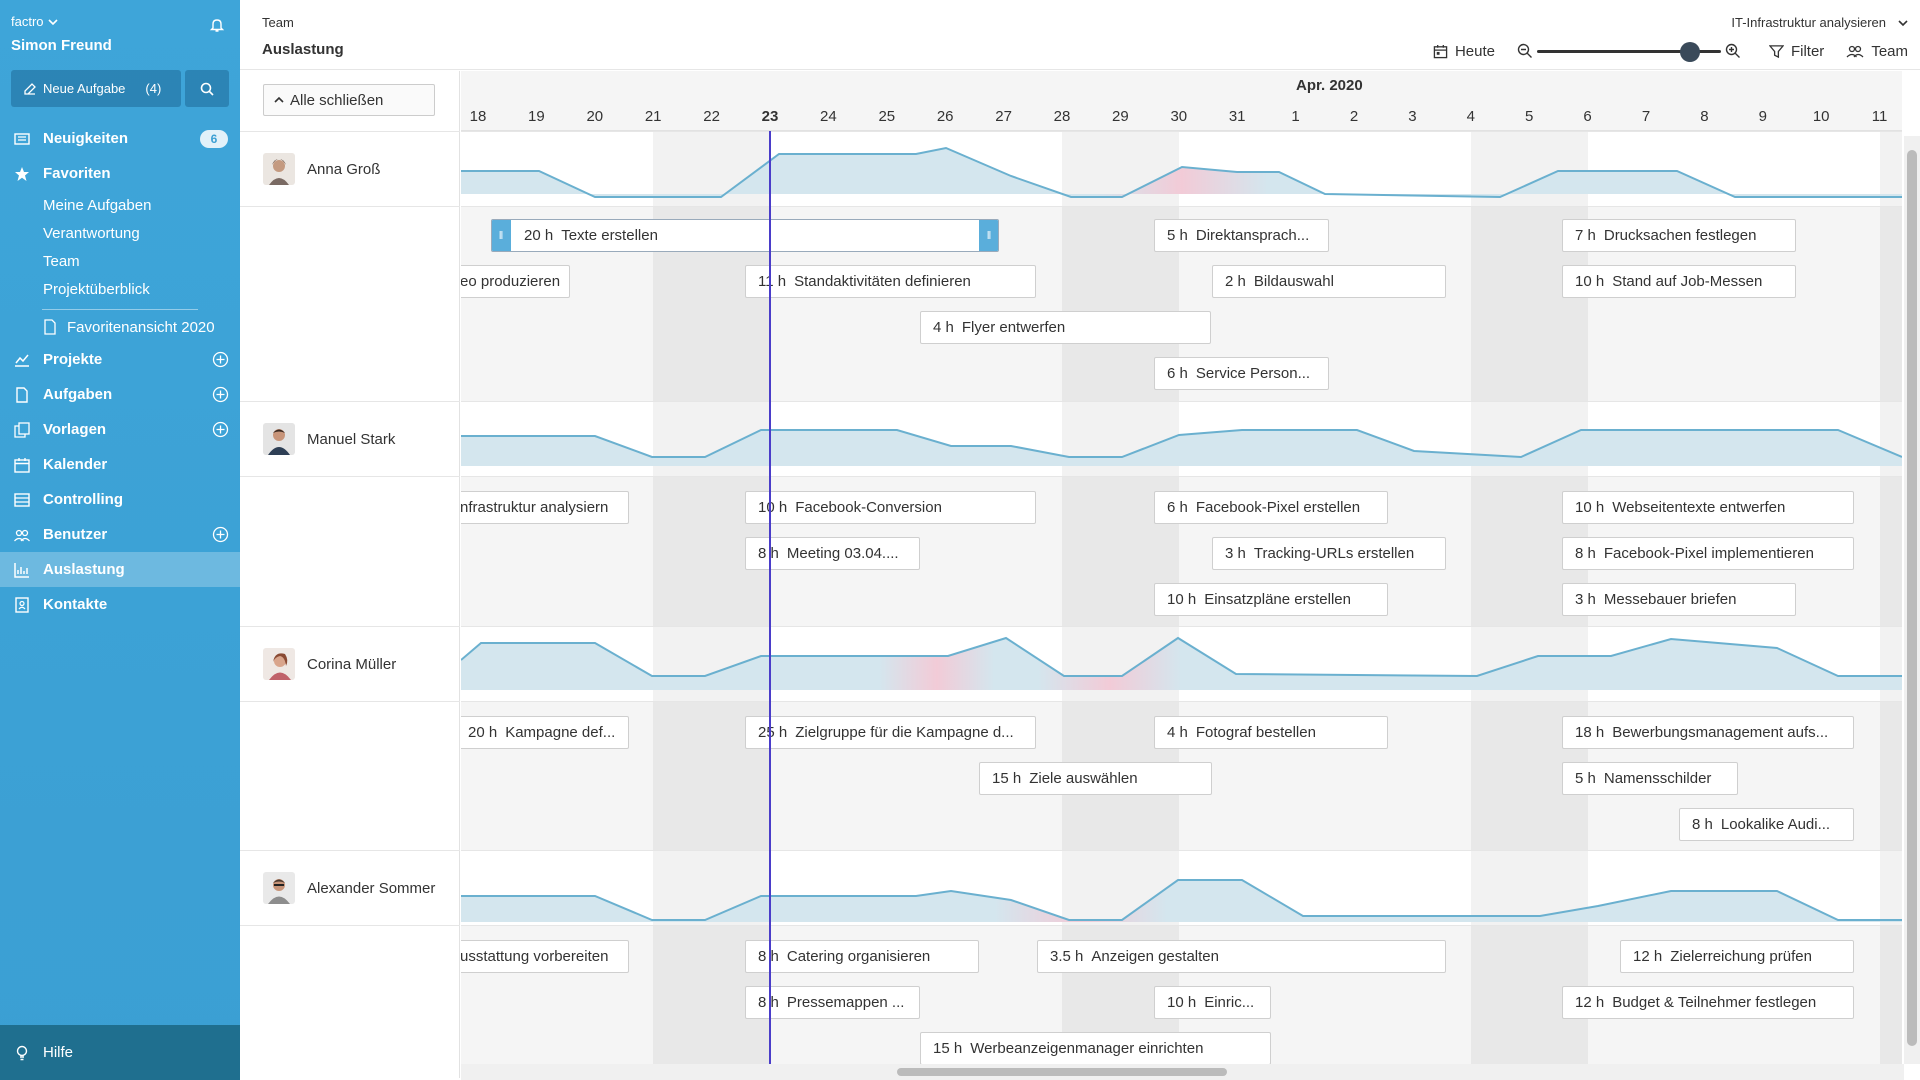 Image resolution: width=1920 pixels, height=1080 pixels. Describe the element at coordinates (1737, 956) in the screenshot. I see `task-bar: 12 h Zielerreichung prüfen` at that location.